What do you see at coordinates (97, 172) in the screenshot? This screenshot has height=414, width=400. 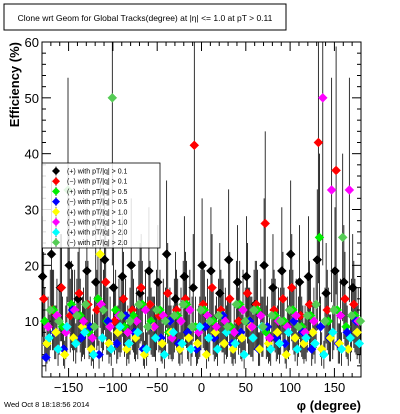 I see `legend-label: (+) with pT/|q| > 0.1` at bounding box center [97, 172].